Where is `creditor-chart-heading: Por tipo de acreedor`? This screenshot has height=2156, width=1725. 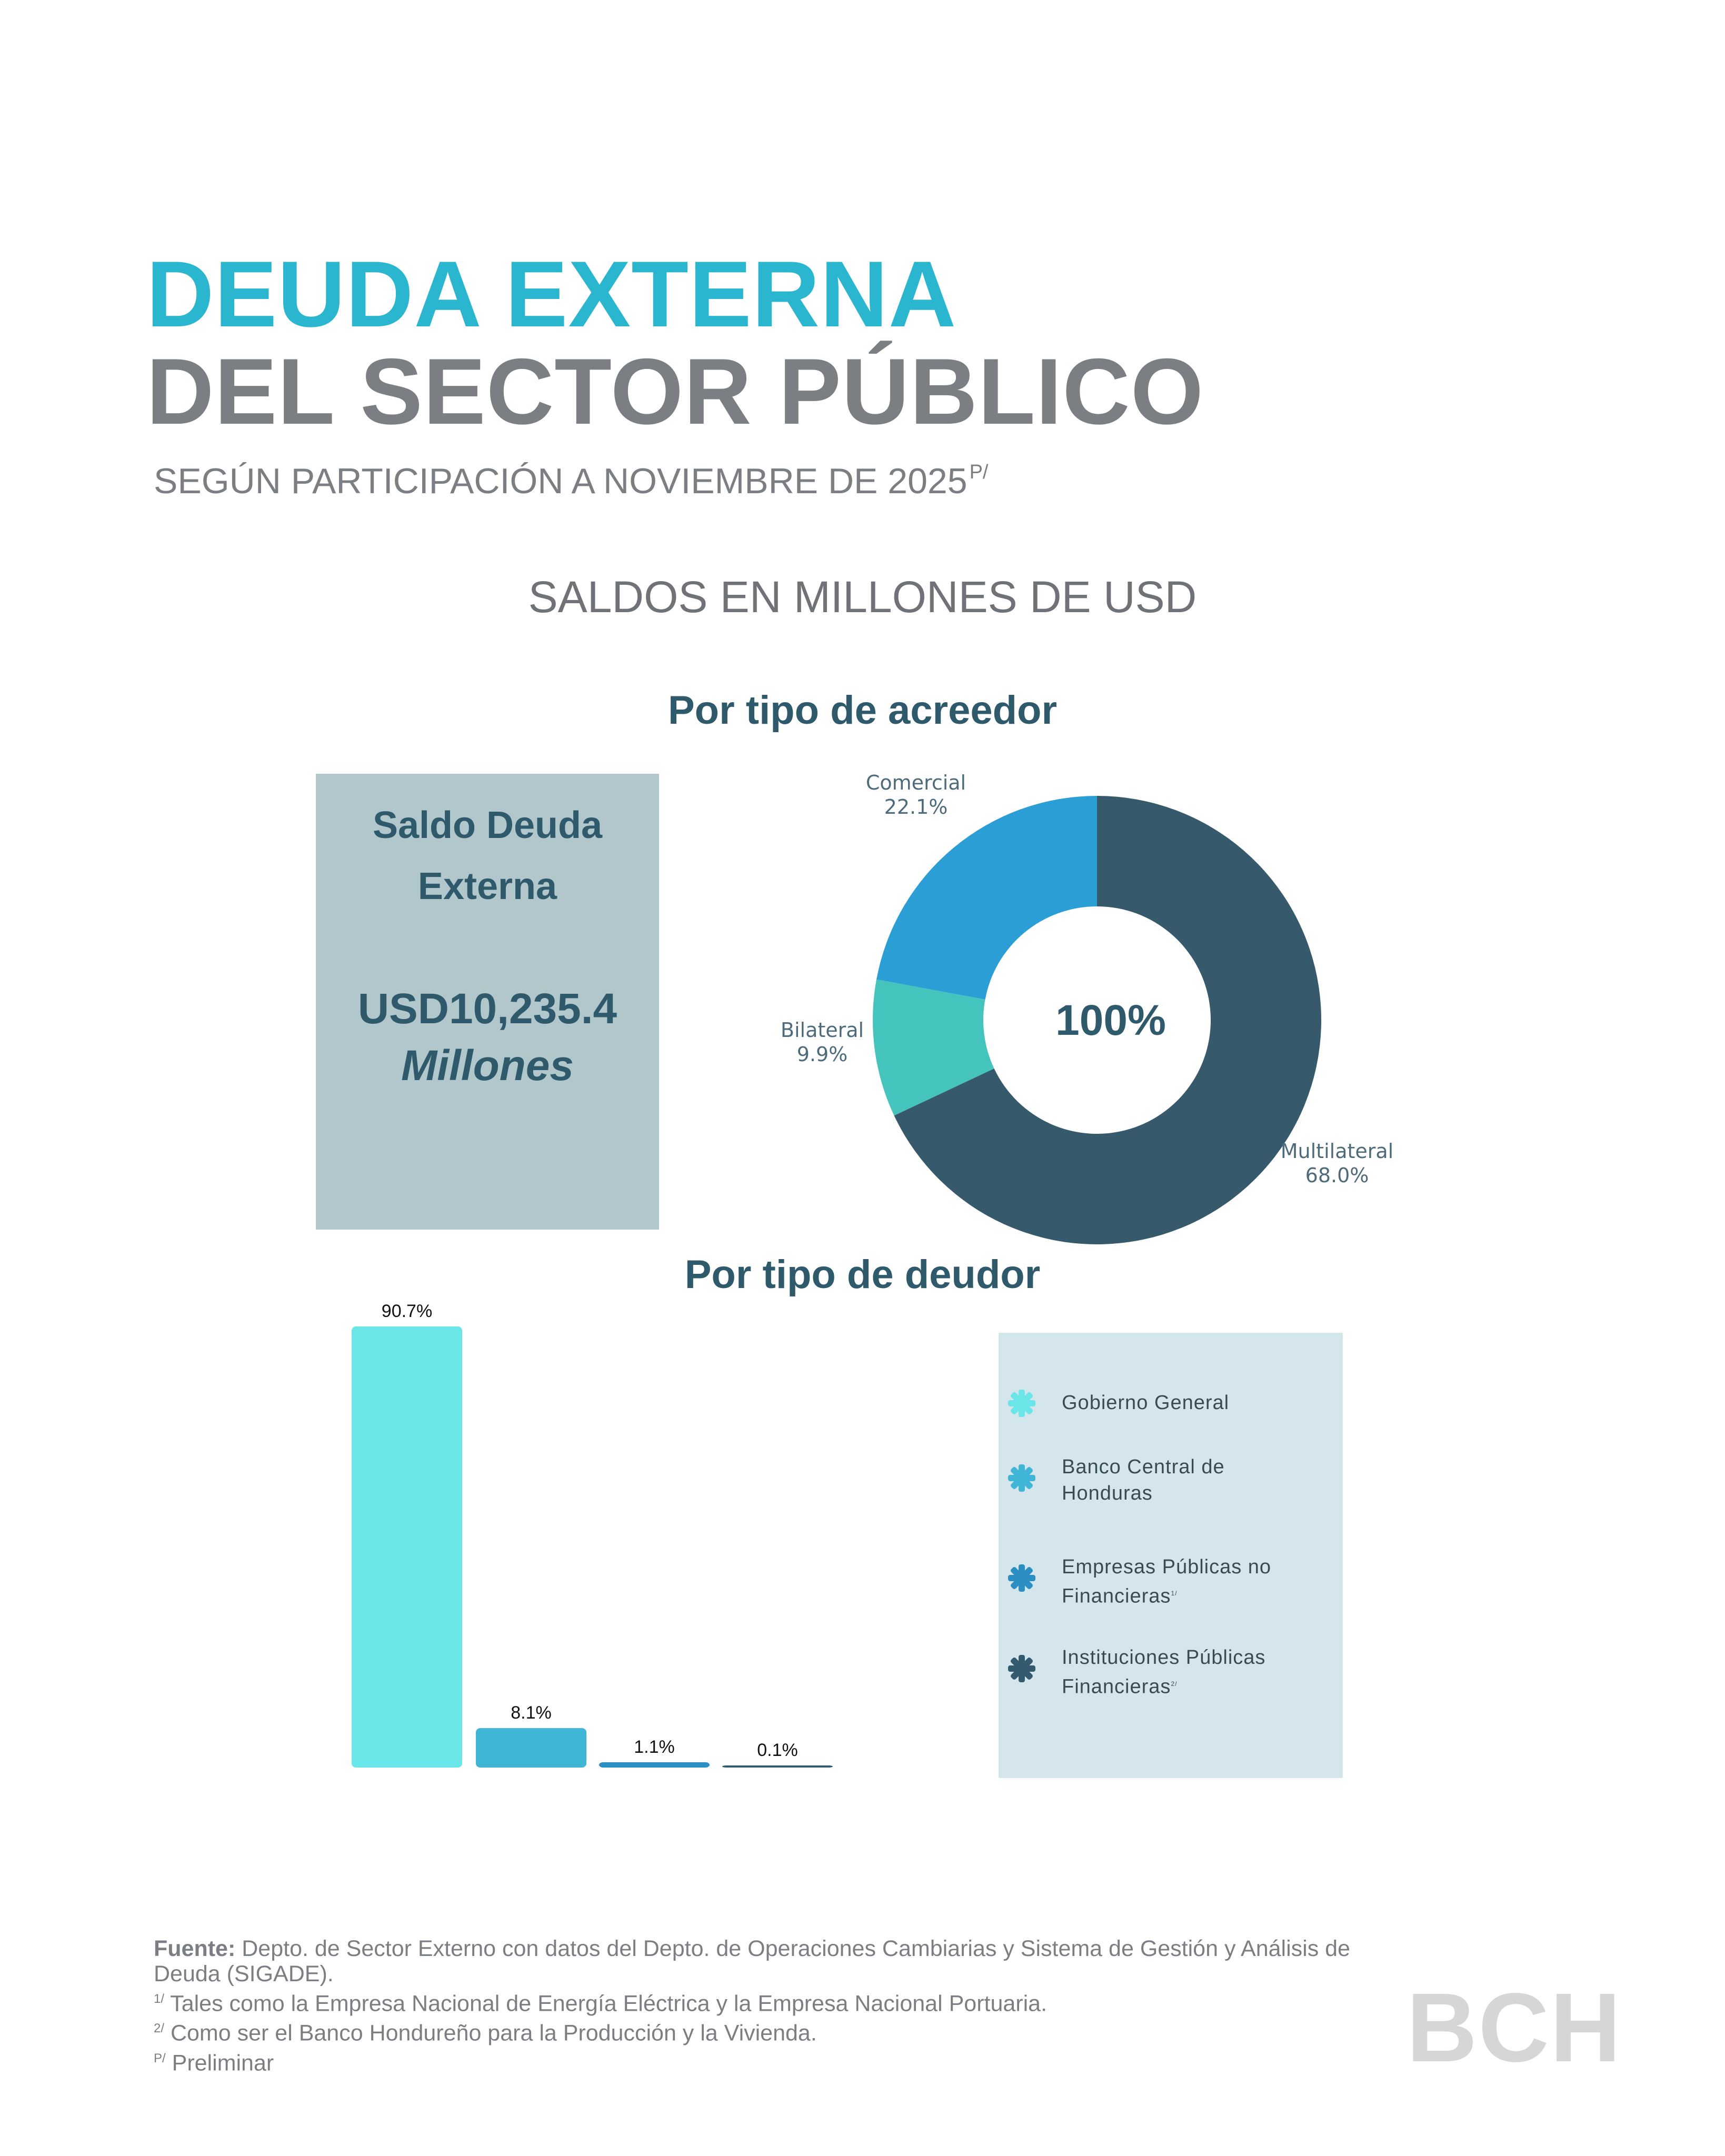
creditor-chart-heading: Por tipo de acreedor is located at coordinates (862, 710).